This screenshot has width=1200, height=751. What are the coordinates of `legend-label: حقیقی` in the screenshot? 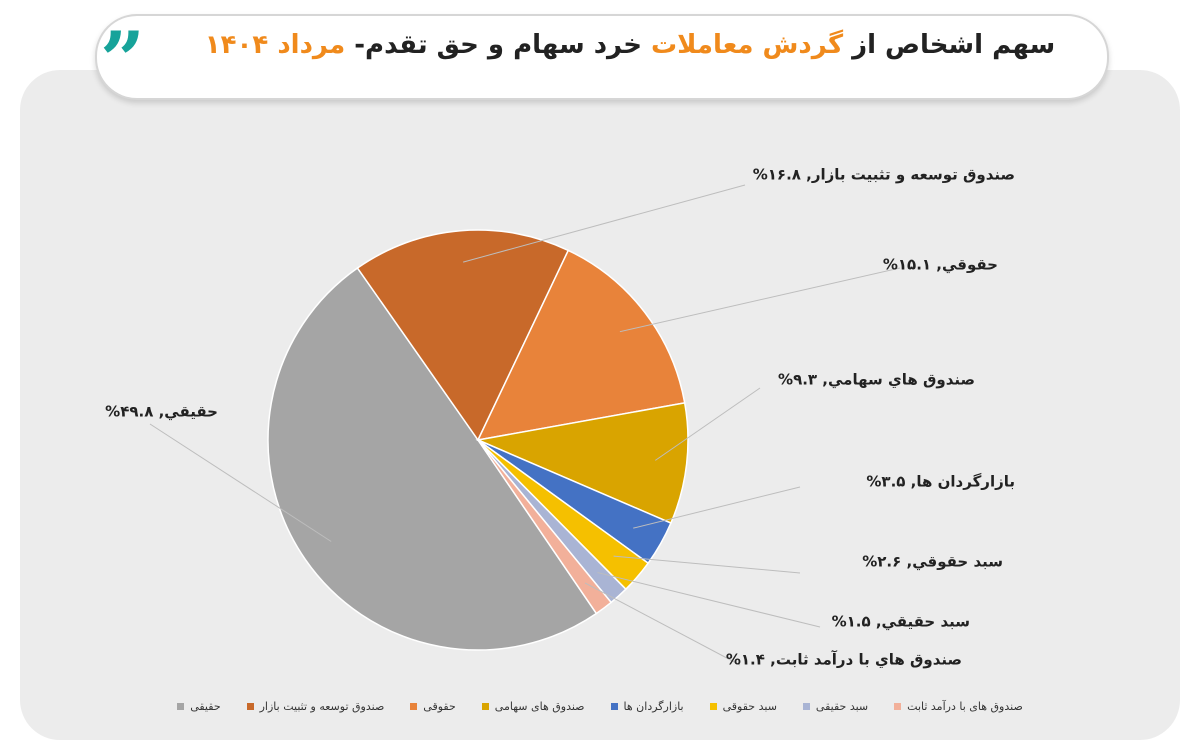 It's located at (205, 706).